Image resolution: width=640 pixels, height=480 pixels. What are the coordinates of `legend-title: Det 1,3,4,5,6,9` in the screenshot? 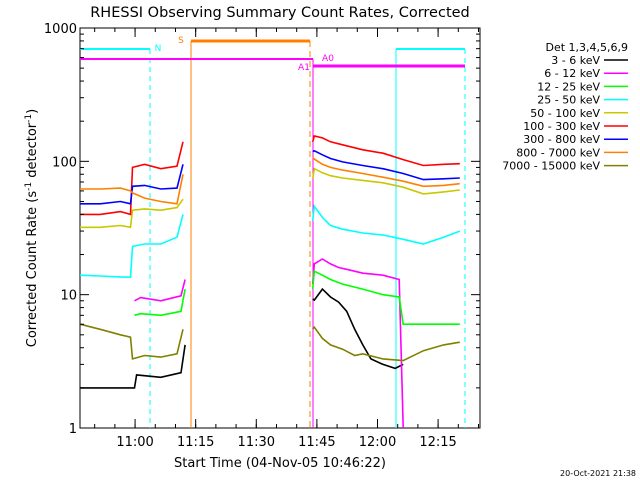 It's located at (586, 47).